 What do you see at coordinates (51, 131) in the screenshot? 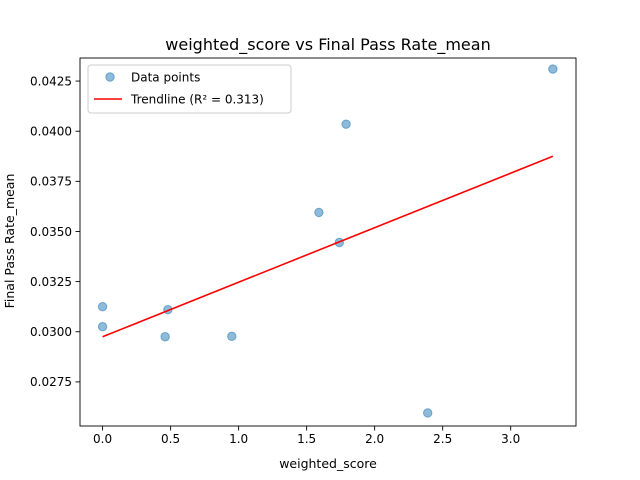
I see `y-tick-label: 0.0400` at bounding box center [51, 131].